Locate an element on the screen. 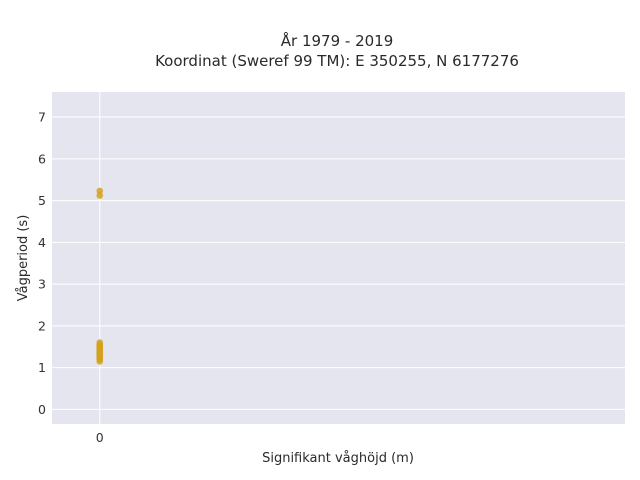  y-tick-label: 0 is located at coordinates (42, 409).